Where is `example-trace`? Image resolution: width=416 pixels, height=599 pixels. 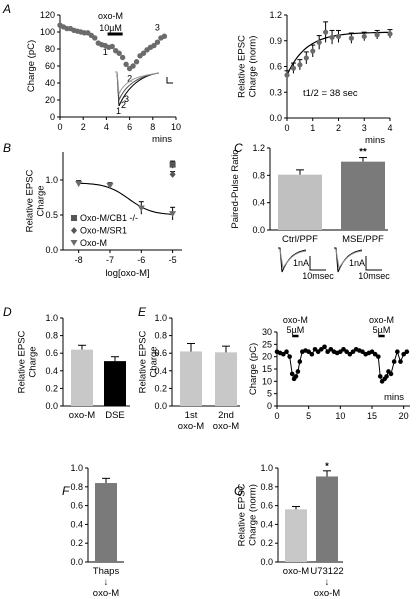
example-trace is located at coordinates (293, 259).